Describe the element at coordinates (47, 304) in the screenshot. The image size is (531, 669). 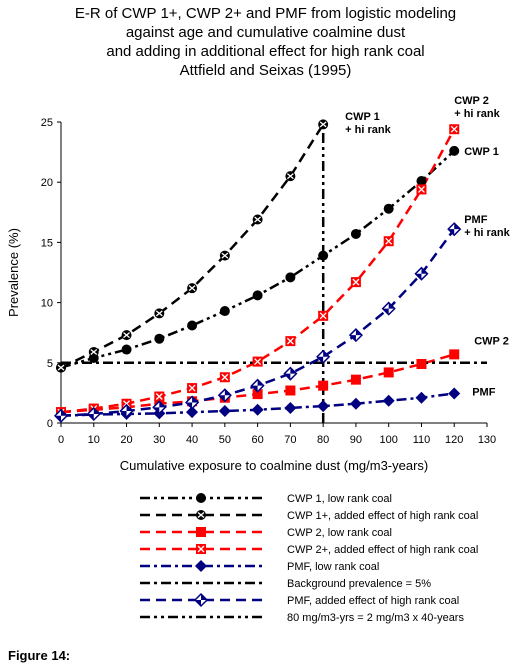
I see `y-tick-label: 10` at that location.